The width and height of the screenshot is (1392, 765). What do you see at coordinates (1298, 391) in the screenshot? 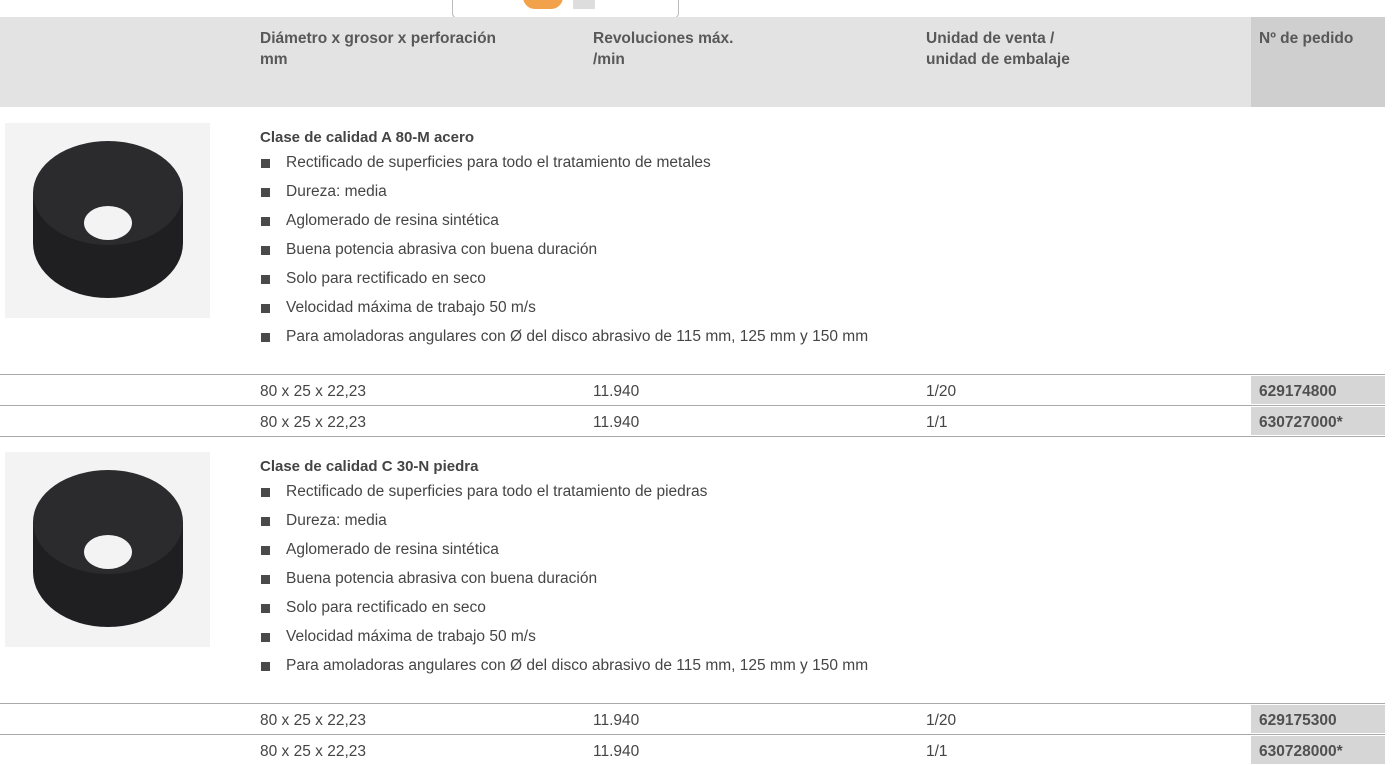
I see `order-number: 629174800` at bounding box center [1298, 391].